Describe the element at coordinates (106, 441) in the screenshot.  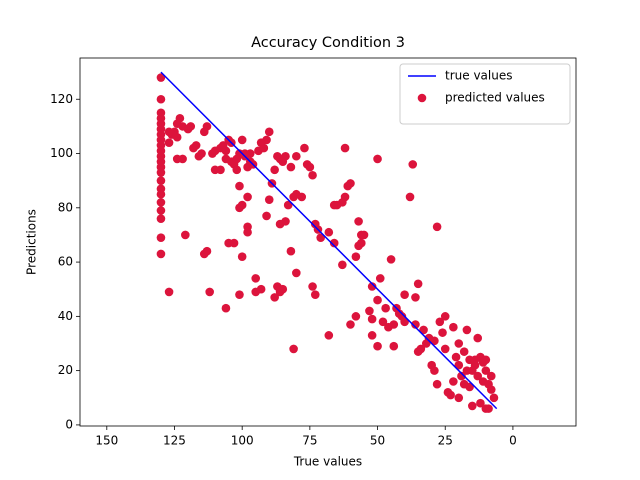
I see `x-tick-label: 150` at that location.